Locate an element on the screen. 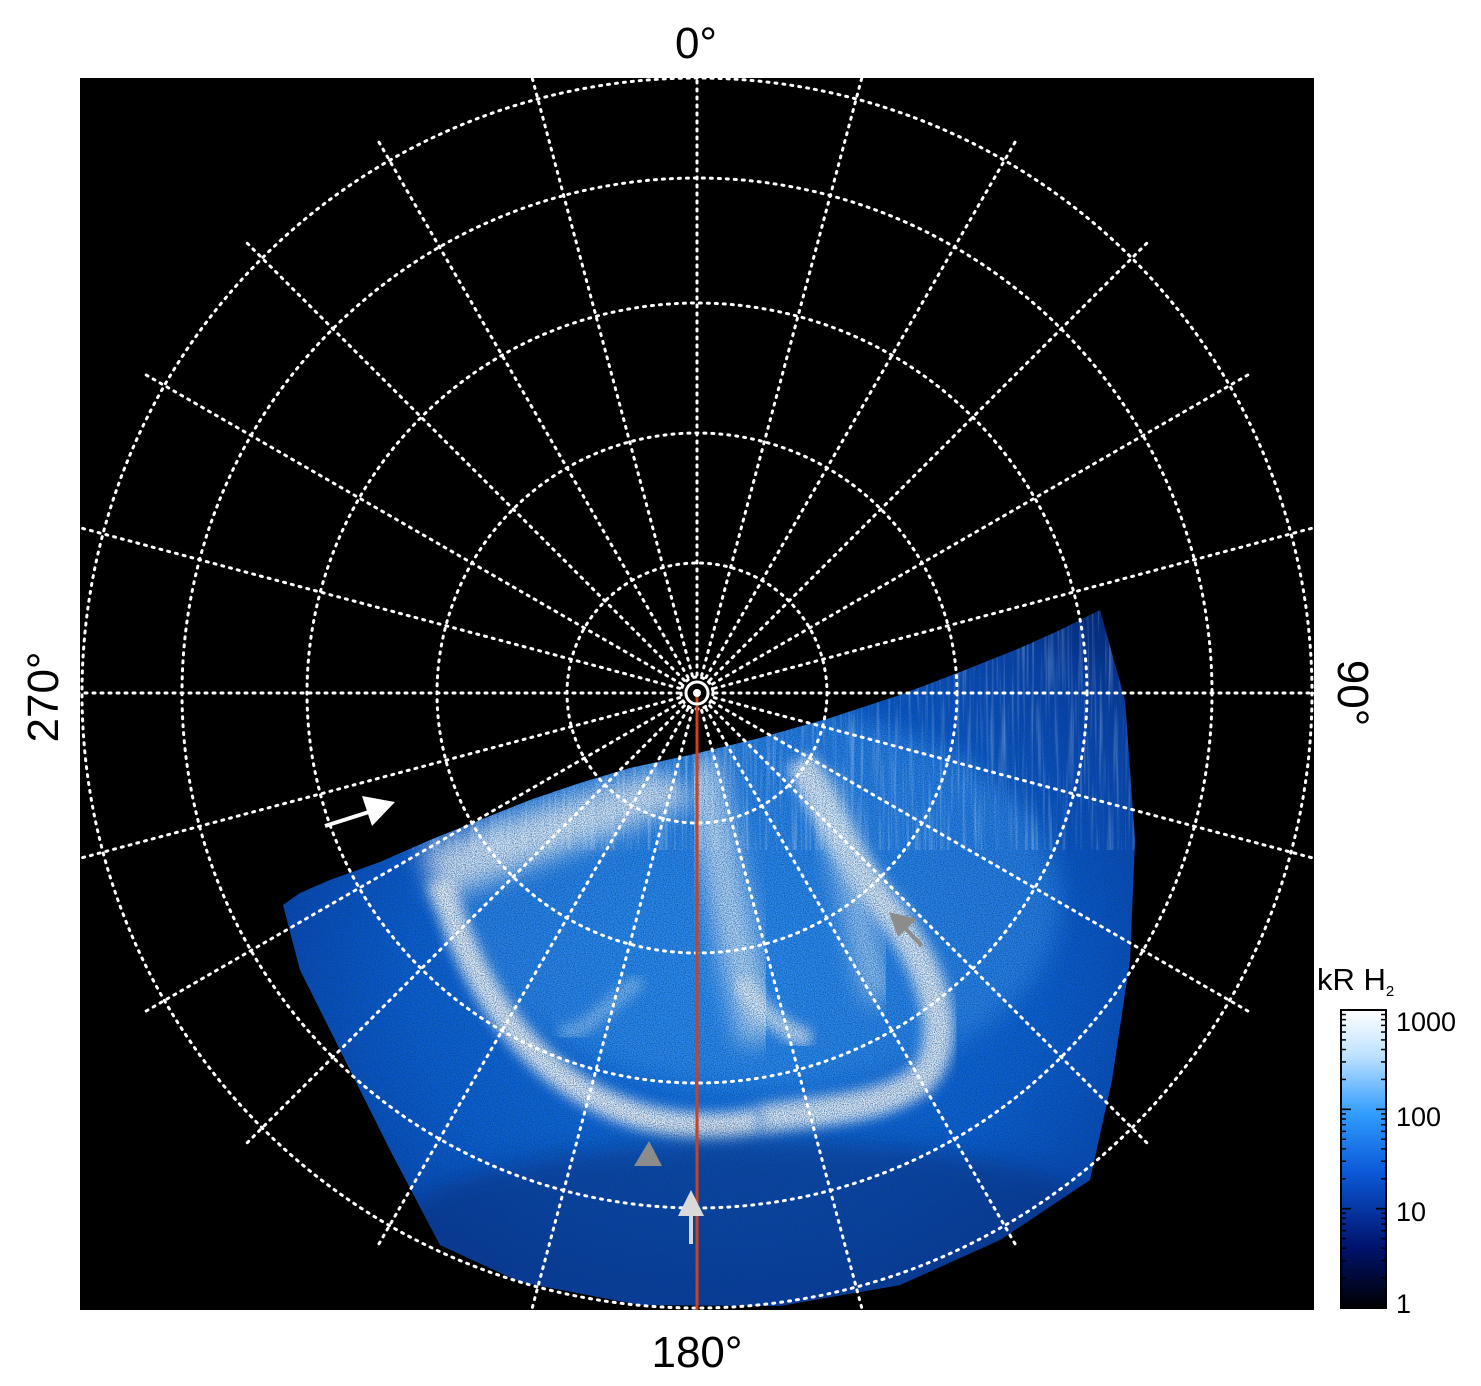 The width and height of the screenshot is (1481, 1386). gray-arrow-right is located at coordinates (906, 930).